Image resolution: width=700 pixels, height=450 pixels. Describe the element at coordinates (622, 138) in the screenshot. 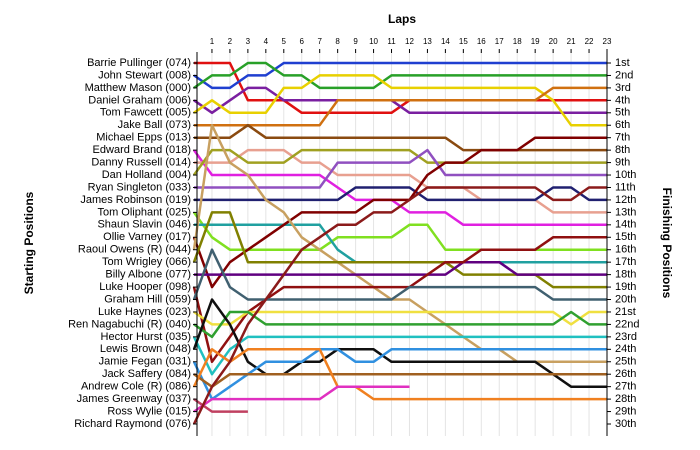

I see `y2-tick-label: 7th` at that location.